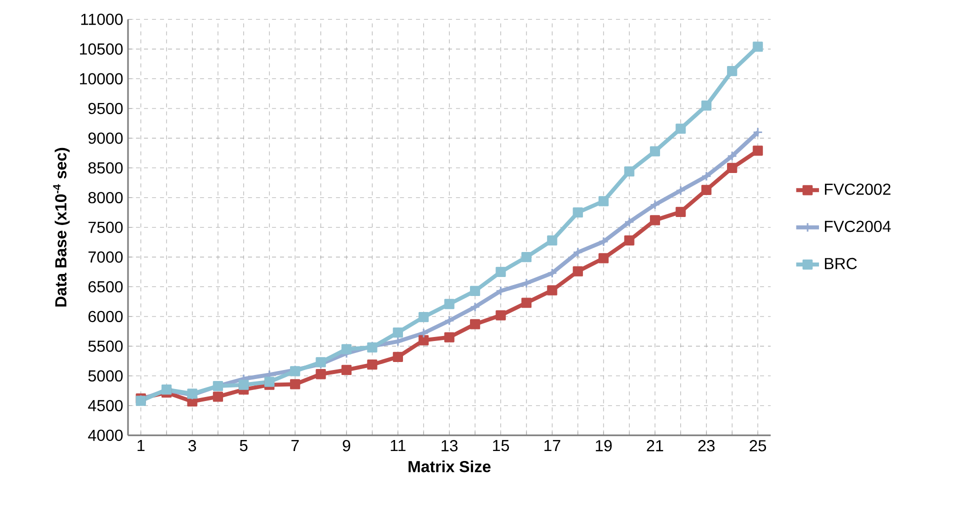  Describe the element at coordinates (105, 138) in the screenshot. I see `y-tick-label: 9000` at that location.